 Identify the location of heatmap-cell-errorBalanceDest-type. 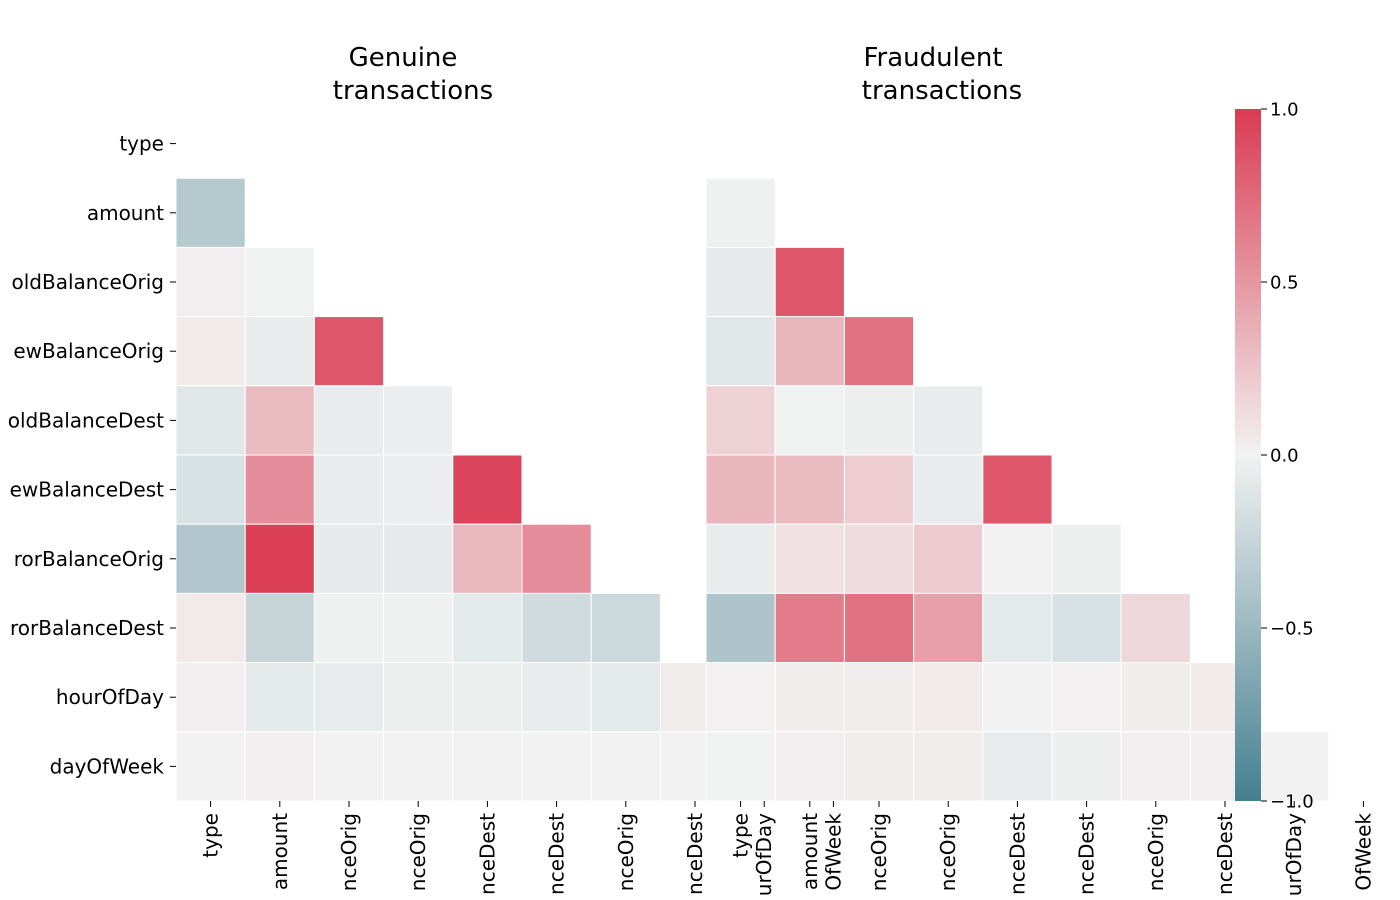
(740, 628).